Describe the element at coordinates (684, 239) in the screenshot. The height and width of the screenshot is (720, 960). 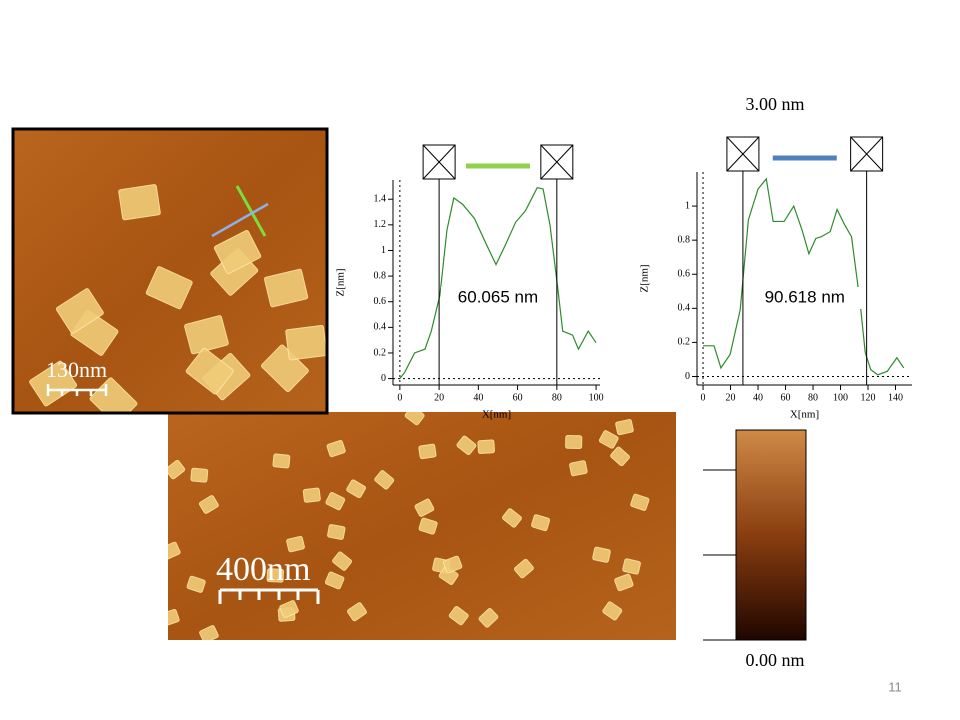
I see `y-tick-label: 0.8` at that location.